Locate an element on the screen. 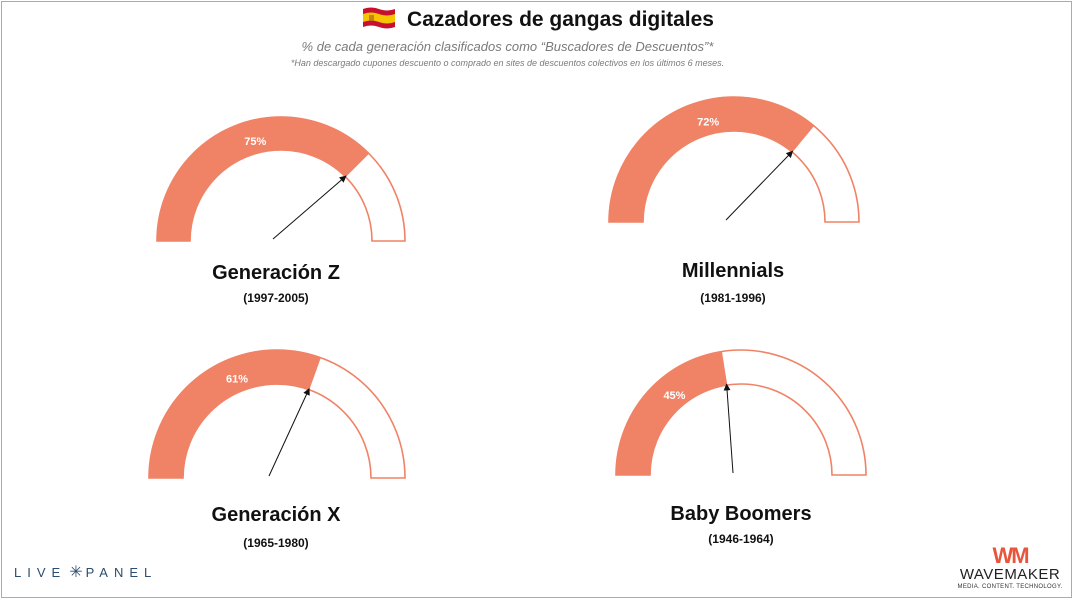 The height and width of the screenshot is (601, 1075). gauge-fill-gen-x is located at coordinates (234, 414).